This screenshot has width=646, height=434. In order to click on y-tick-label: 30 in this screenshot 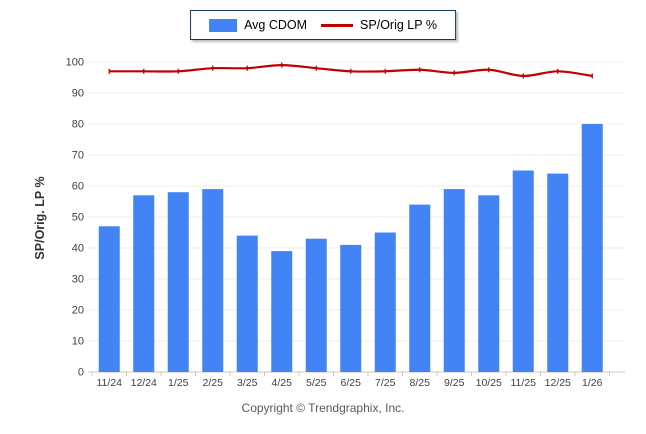, I will do `click(78, 280)`.